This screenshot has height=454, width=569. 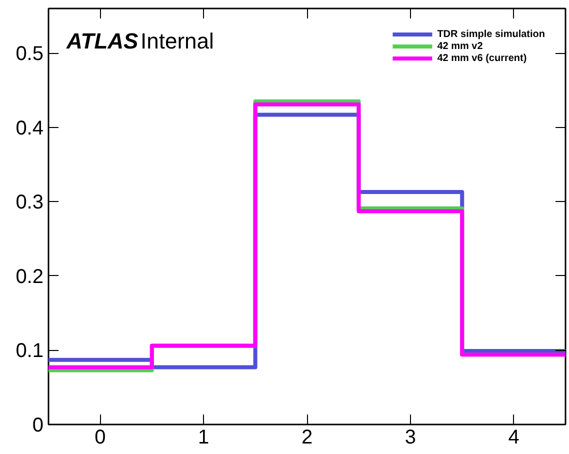 I want to click on legend-label: 42 mm v6 (current), so click(x=482, y=58).